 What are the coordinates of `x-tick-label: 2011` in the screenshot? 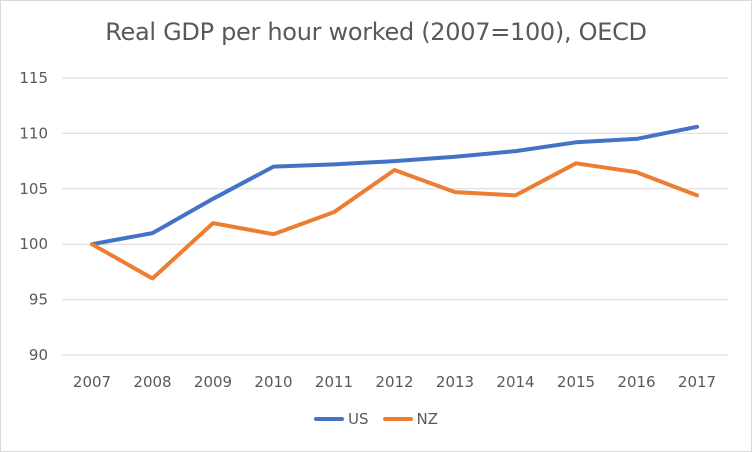 It's located at (334, 382).